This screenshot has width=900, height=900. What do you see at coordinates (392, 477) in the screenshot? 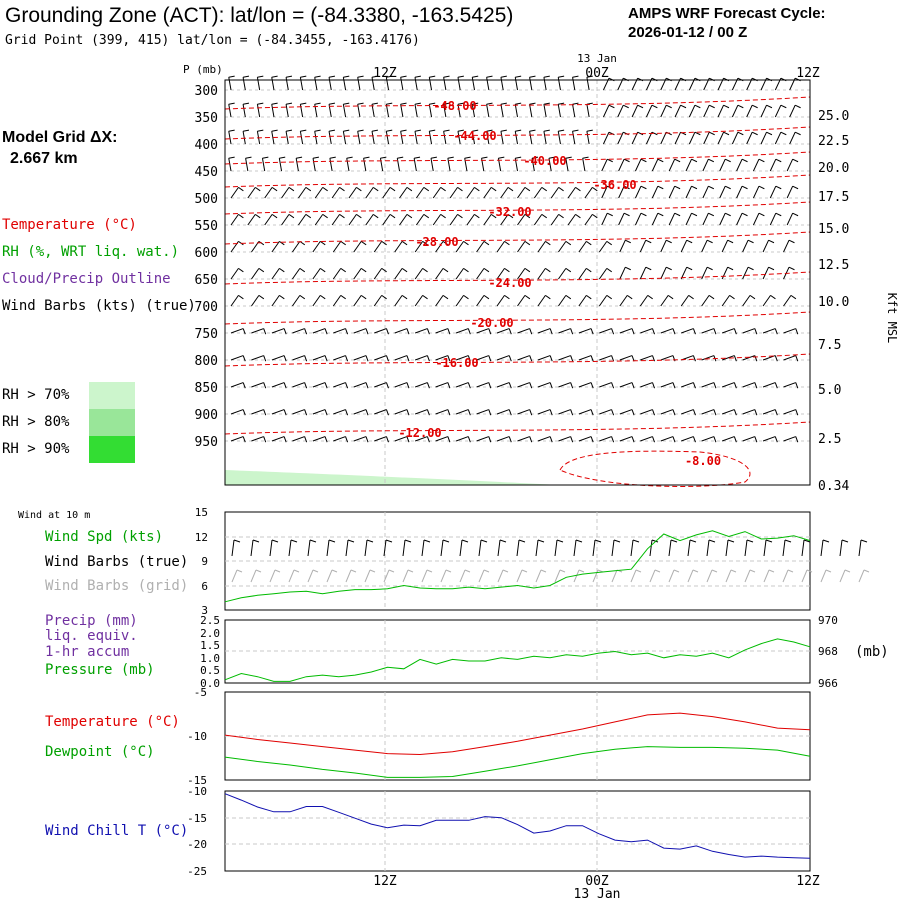
I see `rh-70-area` at bounding box center [392, 477].